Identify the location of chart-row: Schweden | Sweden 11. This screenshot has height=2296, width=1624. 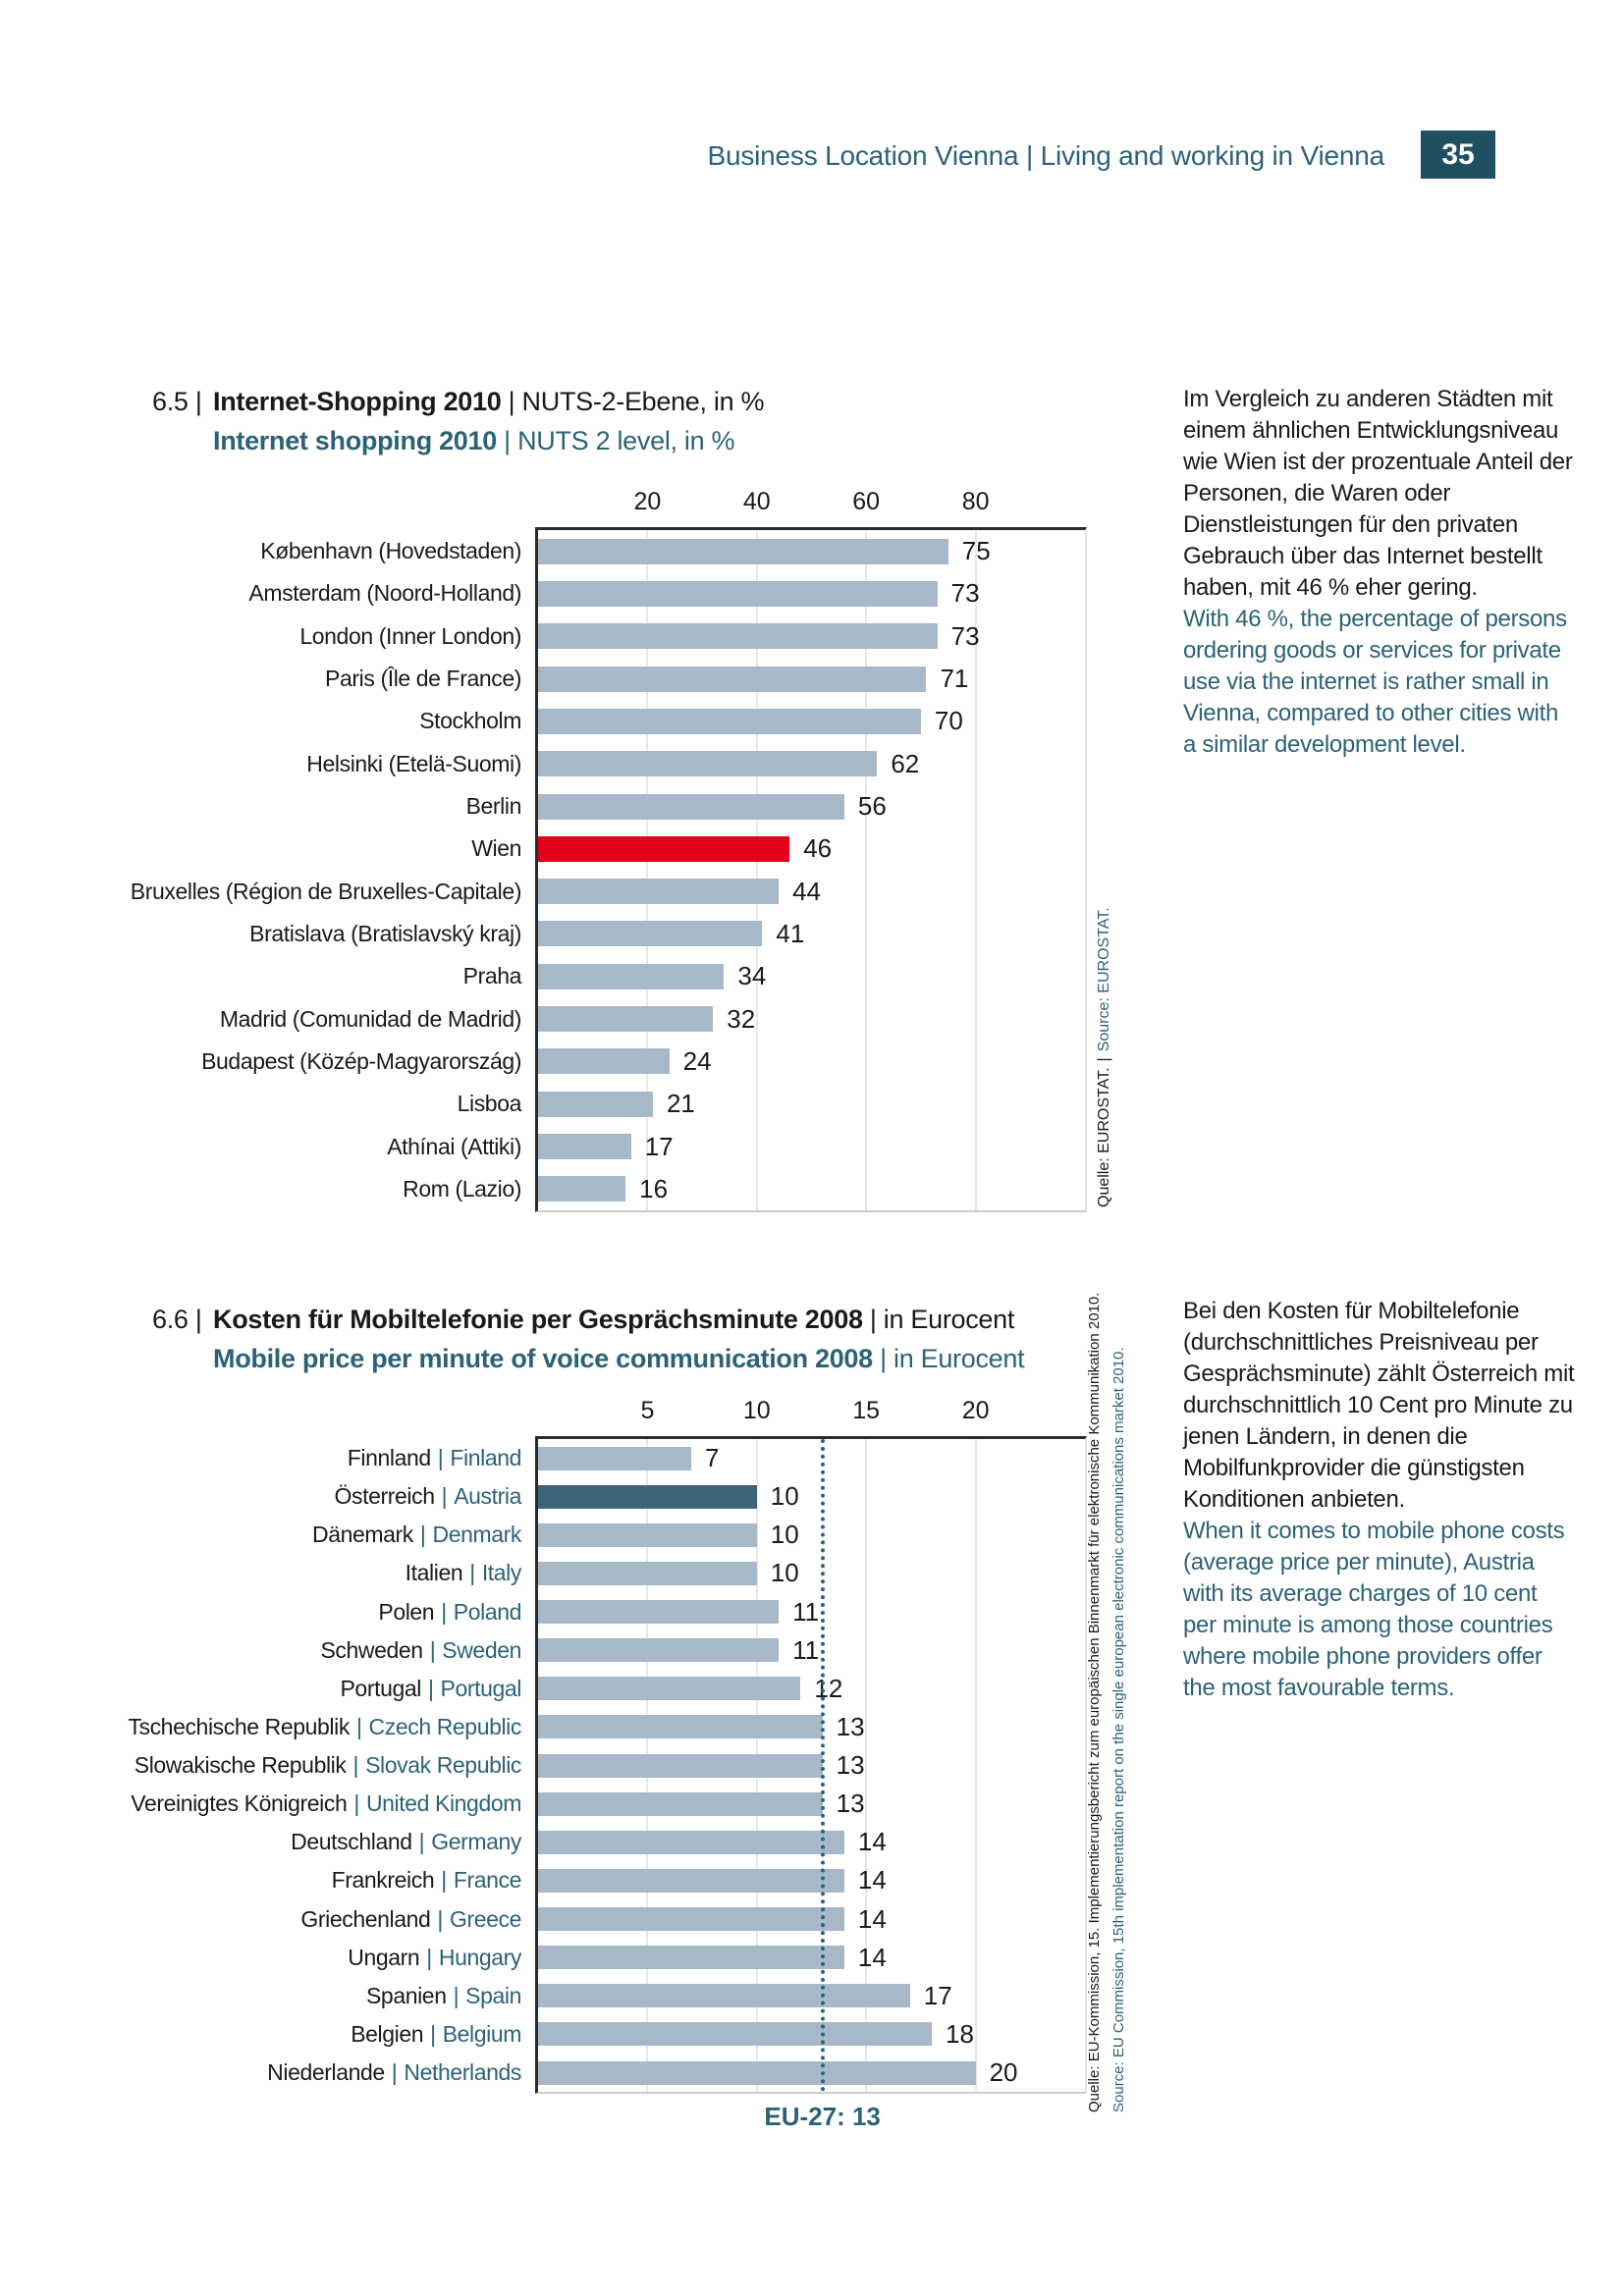
(702, 1650).